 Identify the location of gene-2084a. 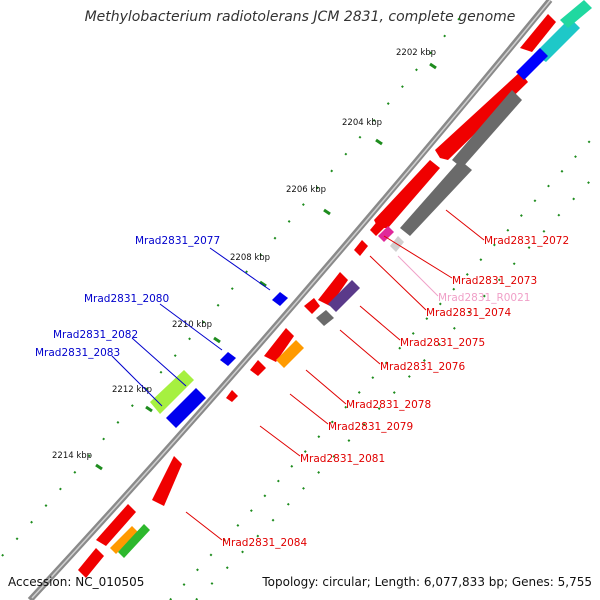
(167, 481).